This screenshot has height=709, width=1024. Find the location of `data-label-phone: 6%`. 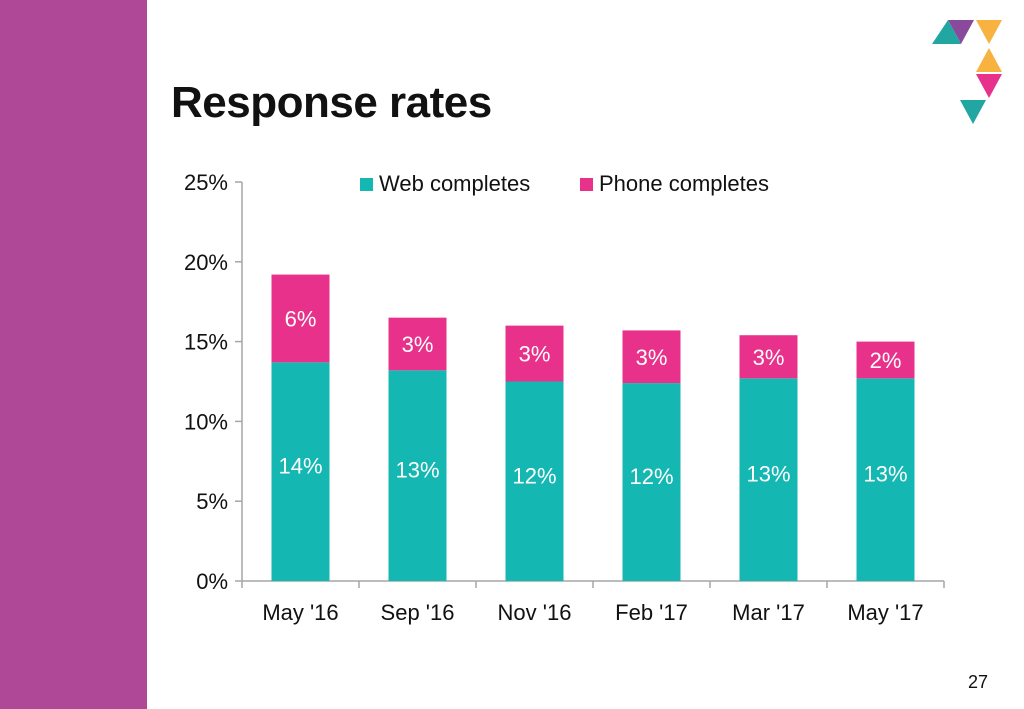

data-label-phone: 6% is located at coordinates (301, 318).